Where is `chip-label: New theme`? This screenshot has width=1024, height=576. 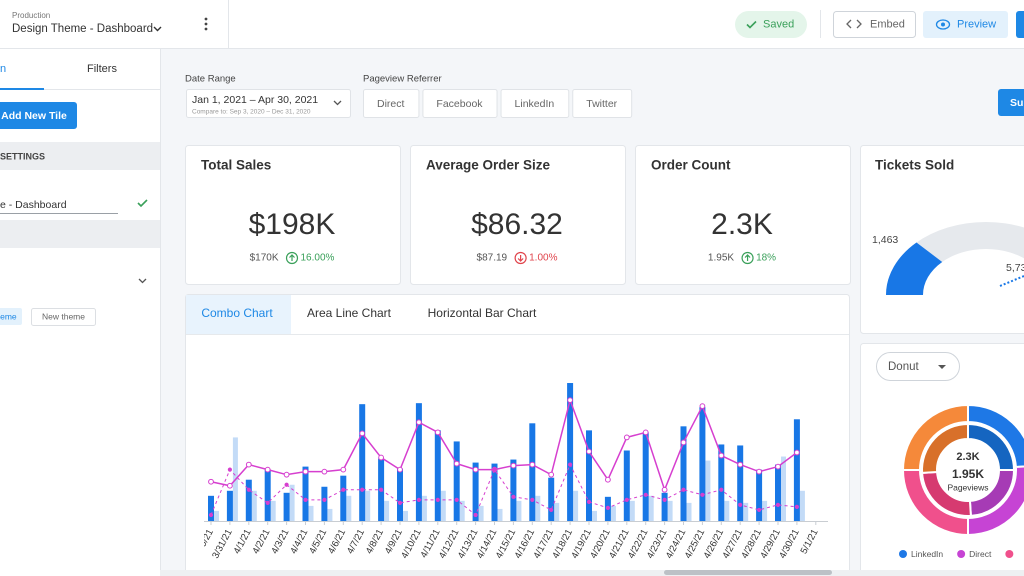
chip-label: New theme is located at coordinates (63, 316).